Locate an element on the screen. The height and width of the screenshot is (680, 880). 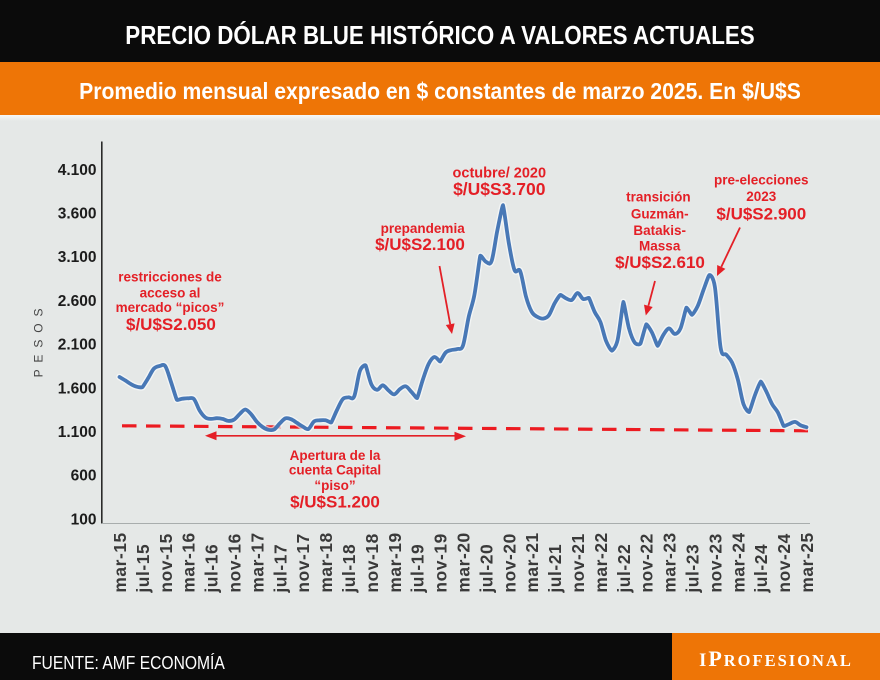
svg-text: nov-18 is located at coordinates (372, 562).